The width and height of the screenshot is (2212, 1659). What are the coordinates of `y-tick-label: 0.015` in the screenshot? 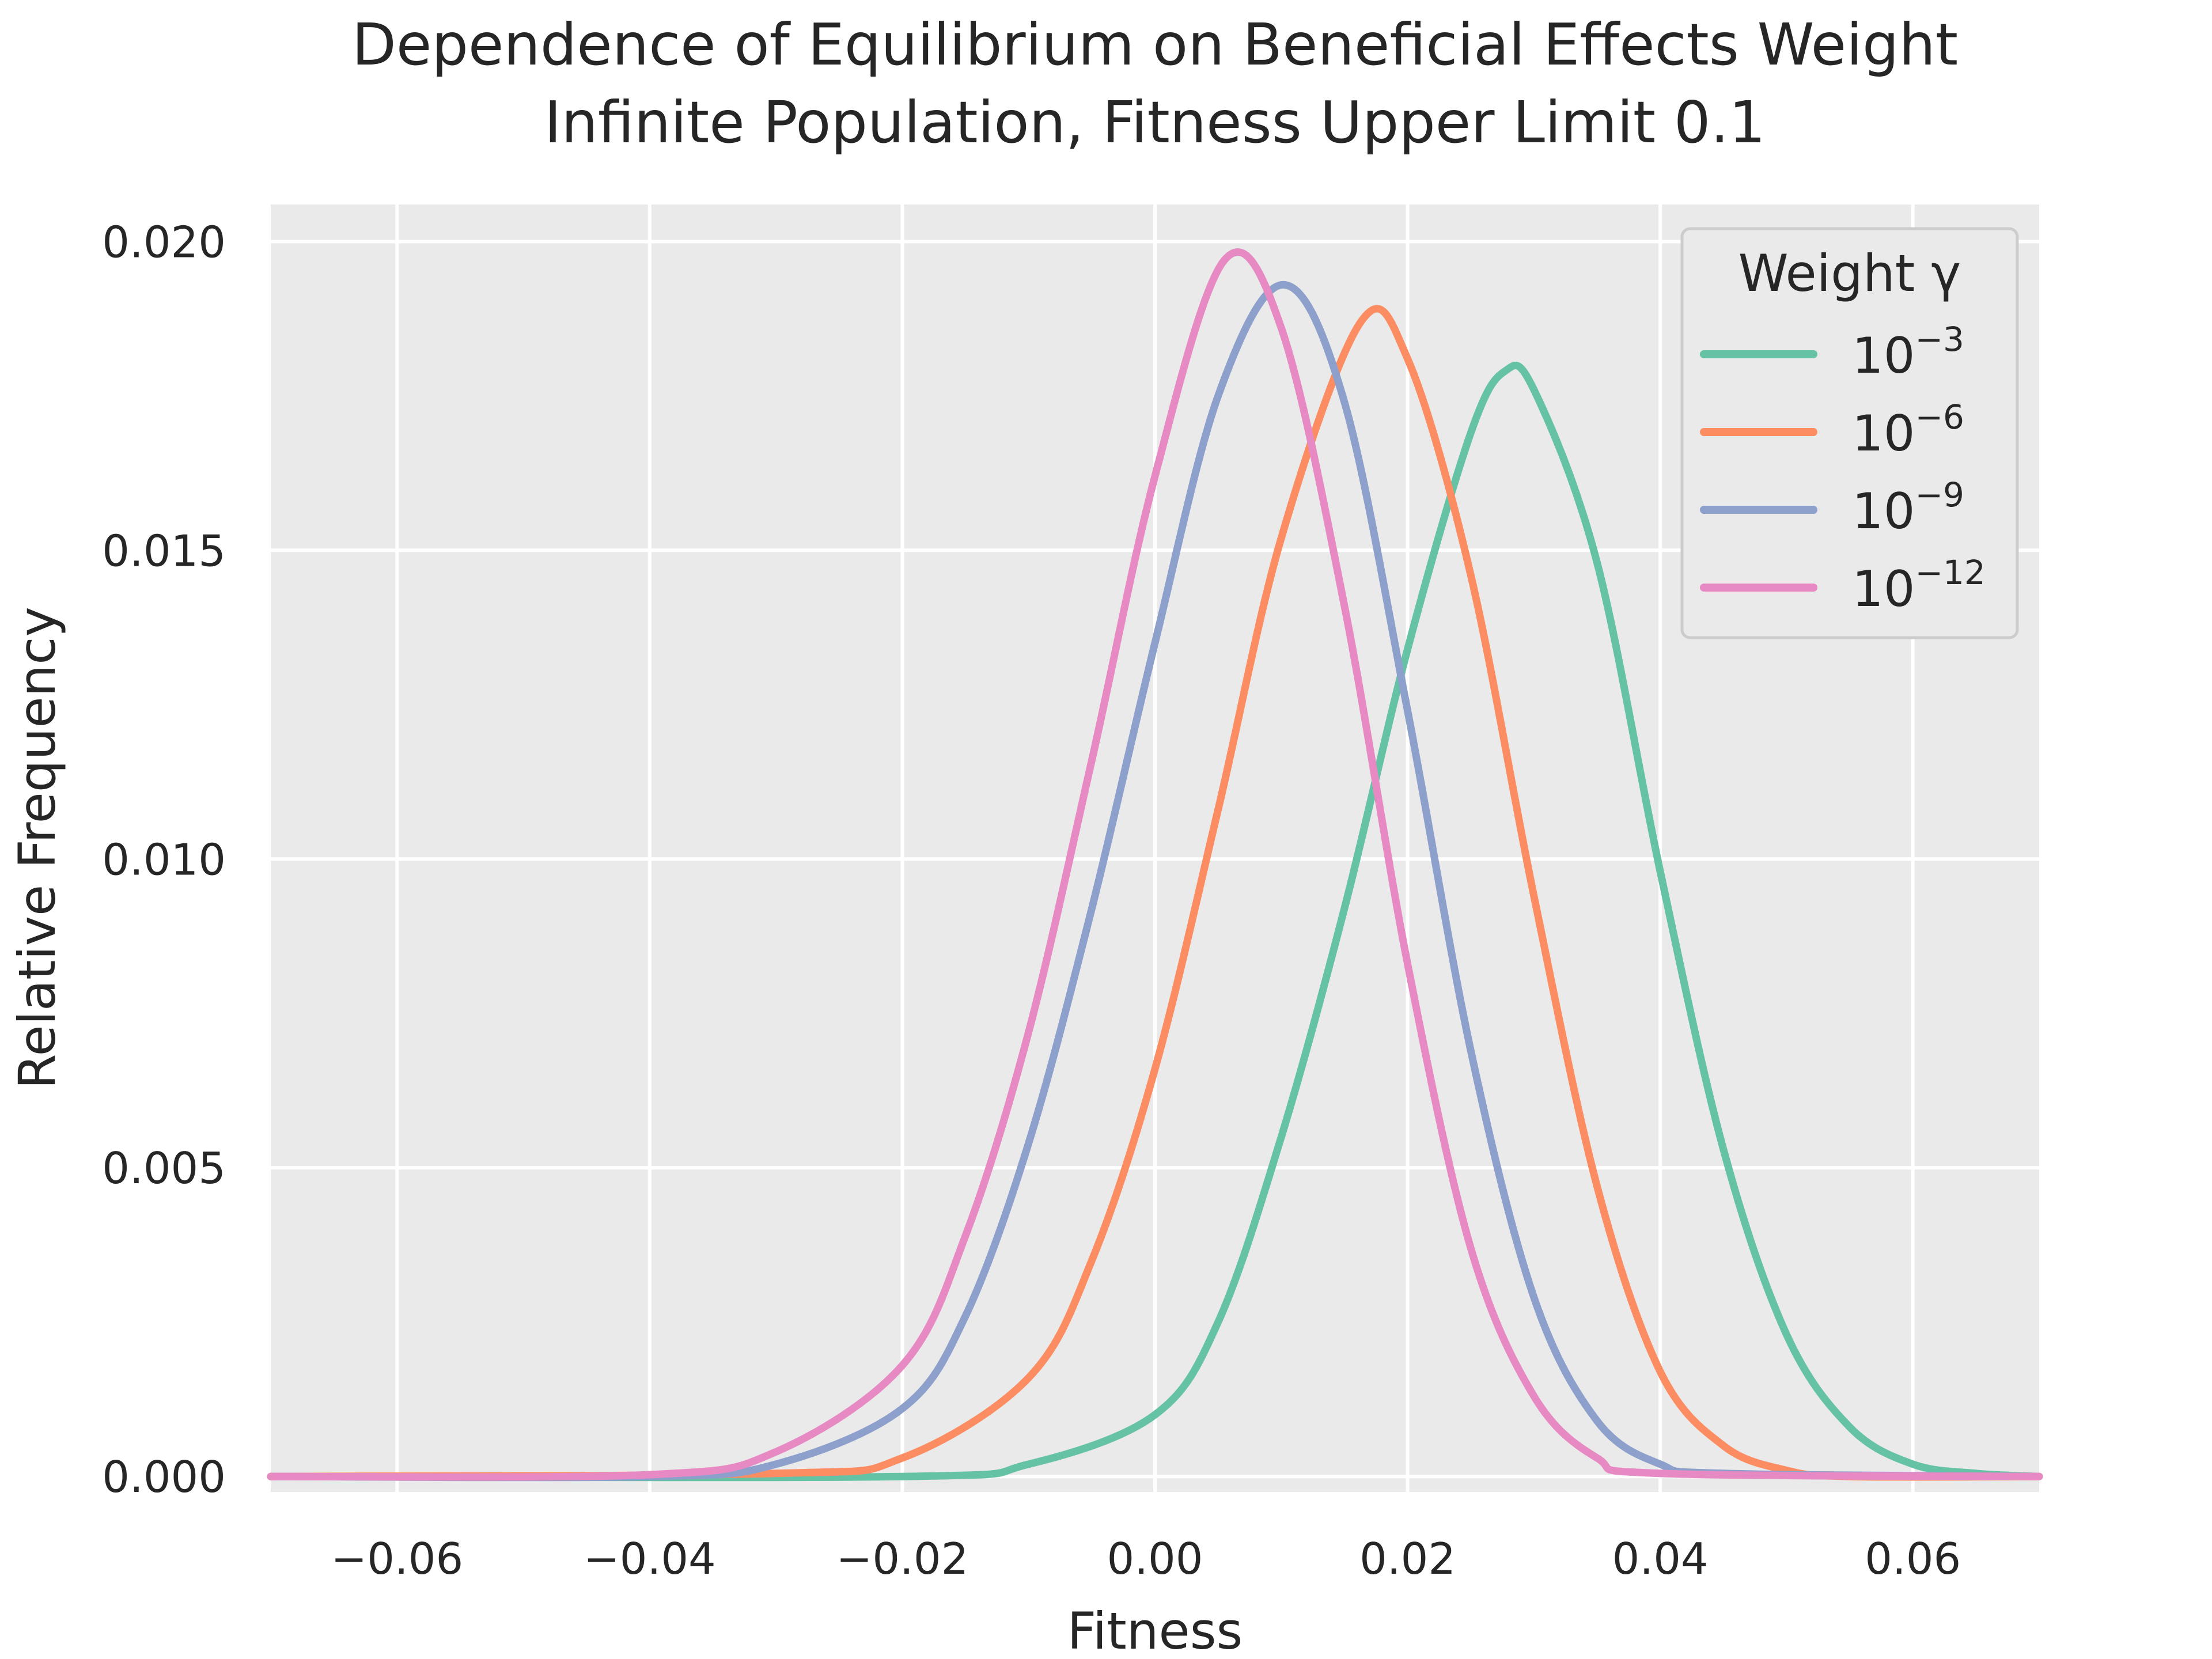 It's located at (164, 550).